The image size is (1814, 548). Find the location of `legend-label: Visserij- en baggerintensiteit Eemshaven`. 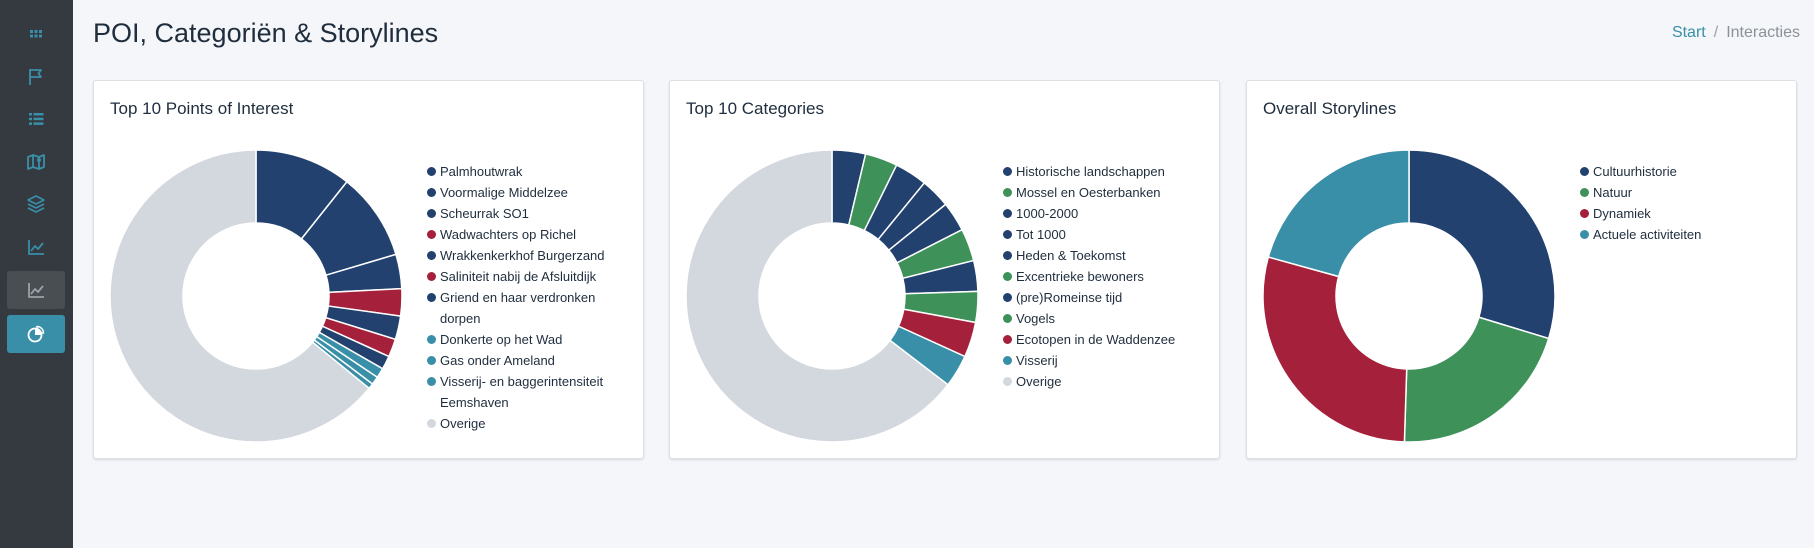

legend-label: Visserij- en baggerintensiteit Eemshaven is located at coordinates (522, 392).